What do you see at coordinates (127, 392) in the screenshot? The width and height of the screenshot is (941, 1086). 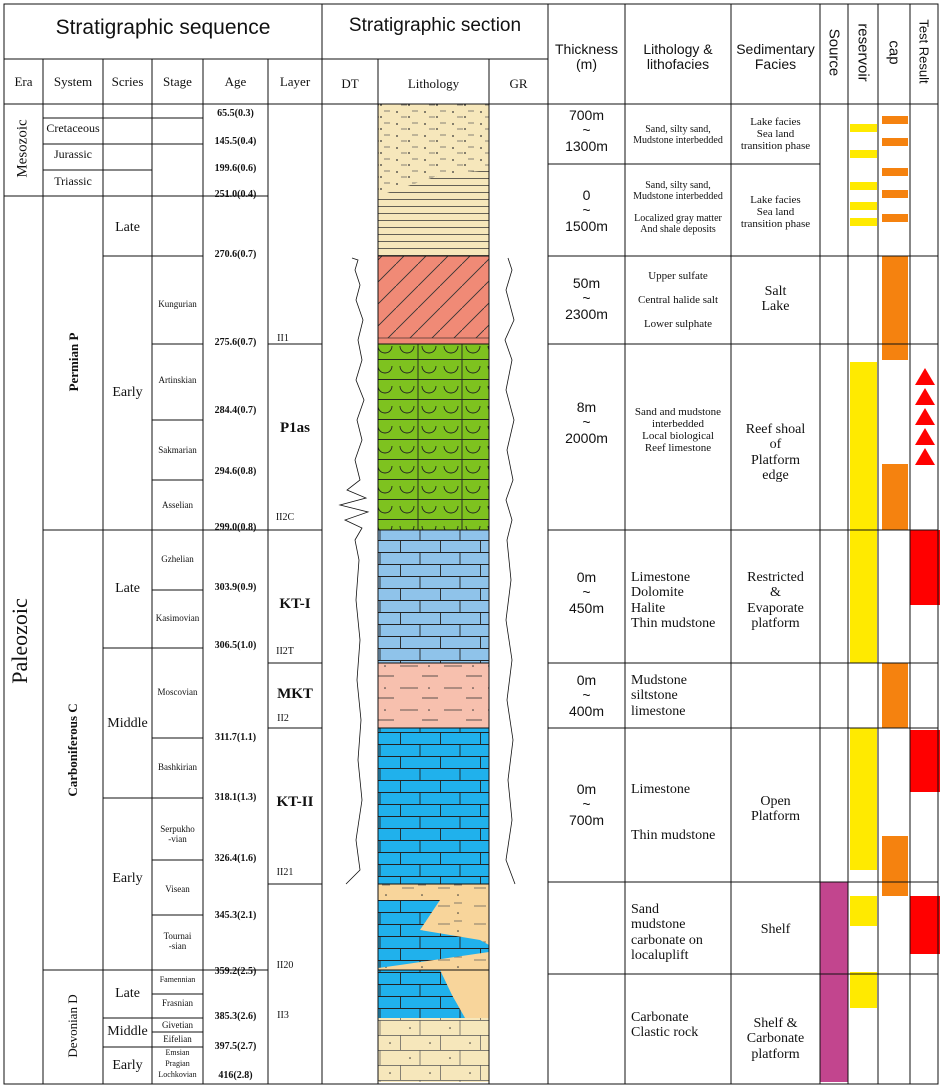 I see `series-early-permian: Early` at bounding box center [127, 392].